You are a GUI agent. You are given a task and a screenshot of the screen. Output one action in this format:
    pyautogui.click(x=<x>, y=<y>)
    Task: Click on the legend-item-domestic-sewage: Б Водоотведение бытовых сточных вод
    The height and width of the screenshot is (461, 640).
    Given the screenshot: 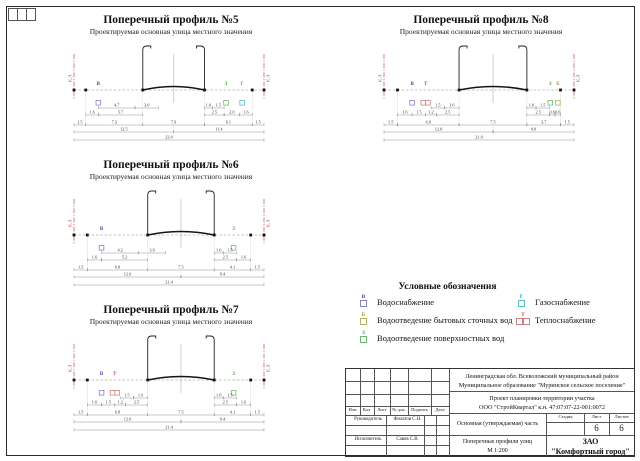 What is the action you would take?
    pyautogui.click(x=434, y=318)
    